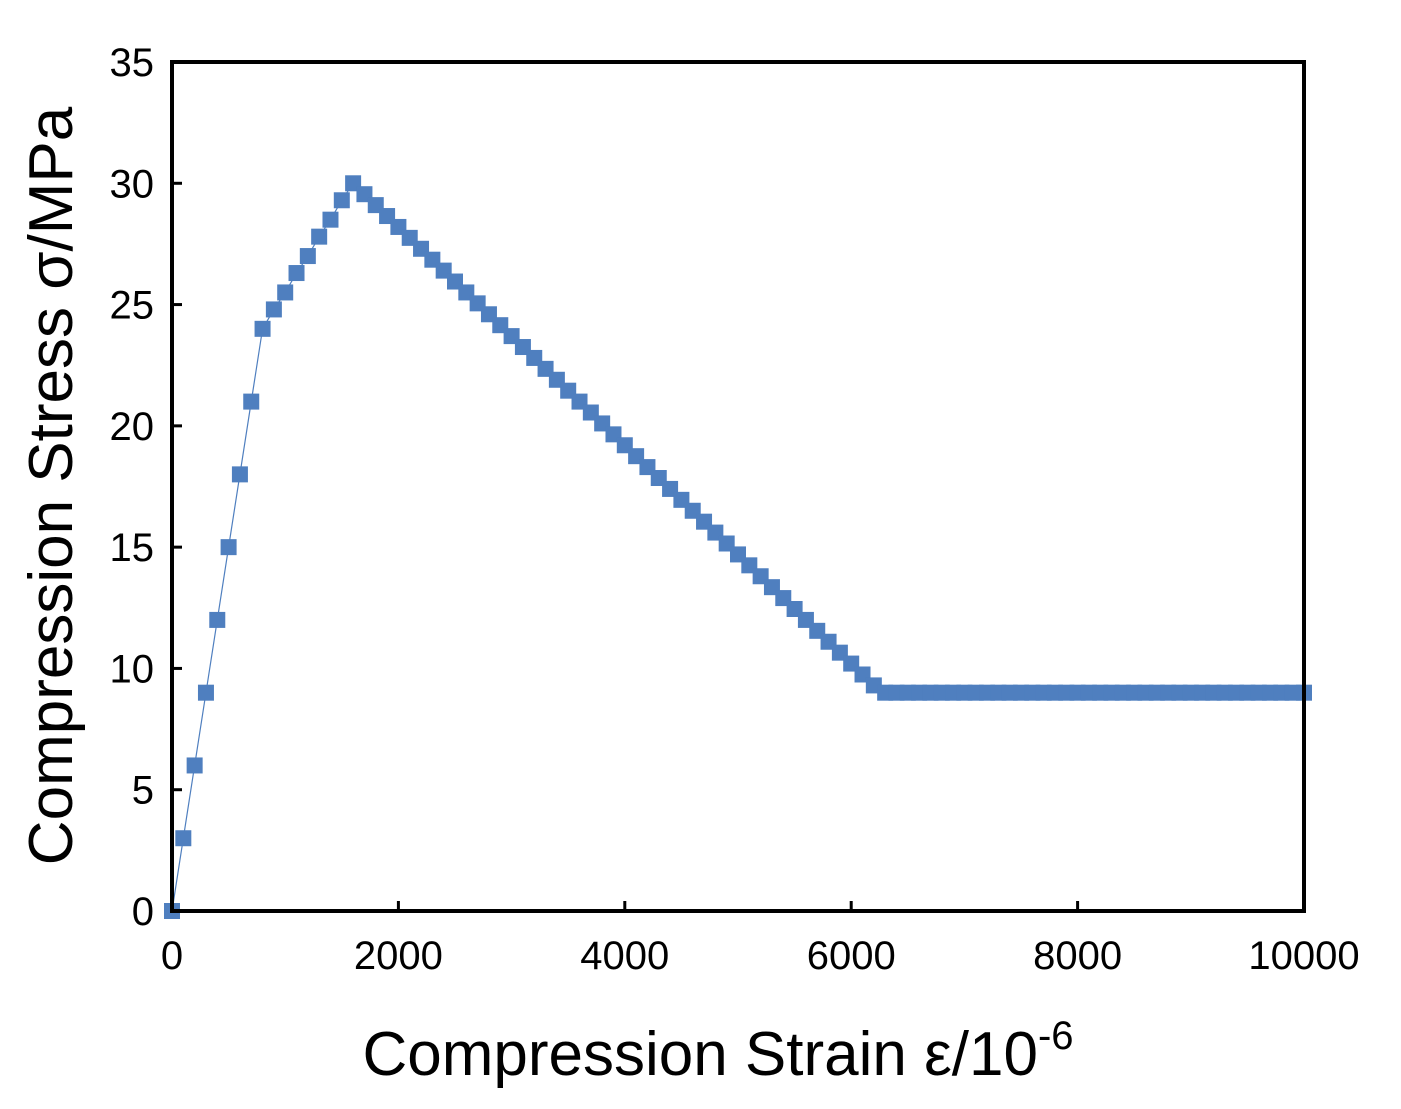  Describe the element at coordinates (398, 956) in the screenshot. I see `x-tick-label: 2000` at that location.